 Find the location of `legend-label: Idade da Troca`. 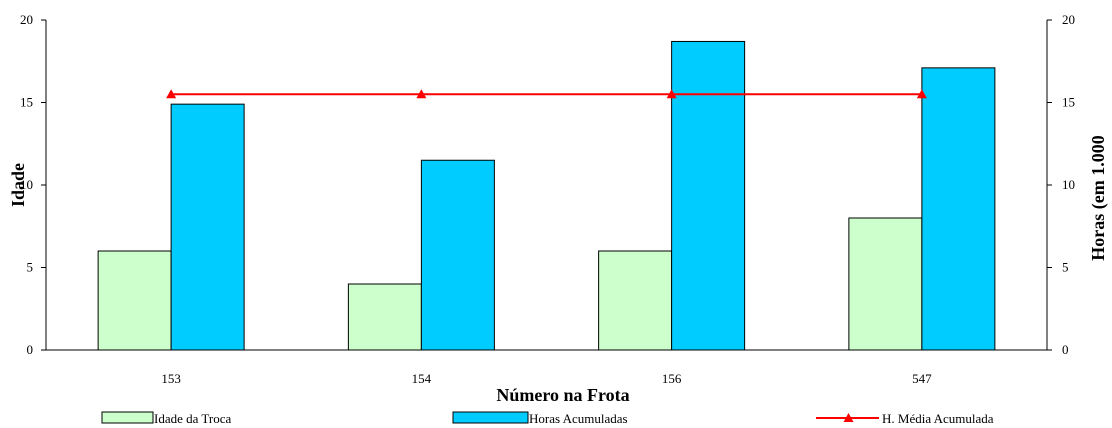

legend-label: Idade da Troca is located at coordinates (192, 418).